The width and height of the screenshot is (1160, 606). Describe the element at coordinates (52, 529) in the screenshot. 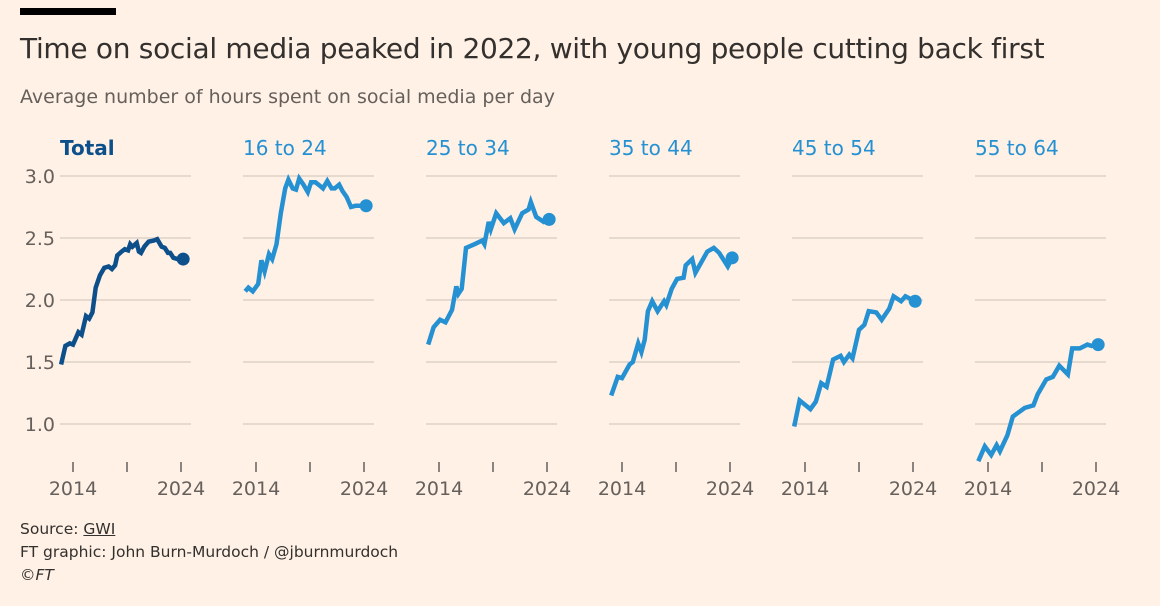

I see `source-label: Source:` at that location.